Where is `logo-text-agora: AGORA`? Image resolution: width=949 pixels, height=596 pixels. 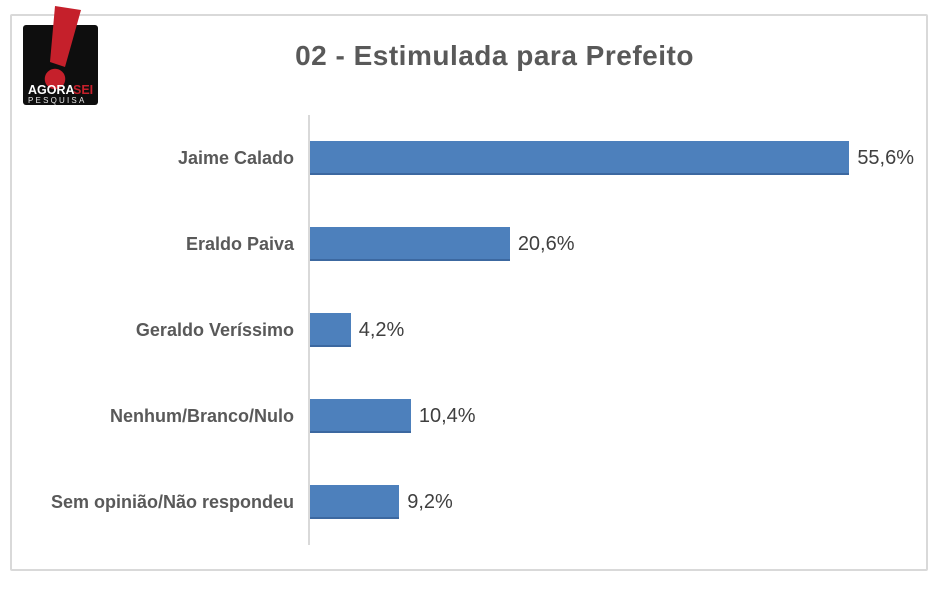 logo-text-agora: AGORA is located at coordinates (51, 90).